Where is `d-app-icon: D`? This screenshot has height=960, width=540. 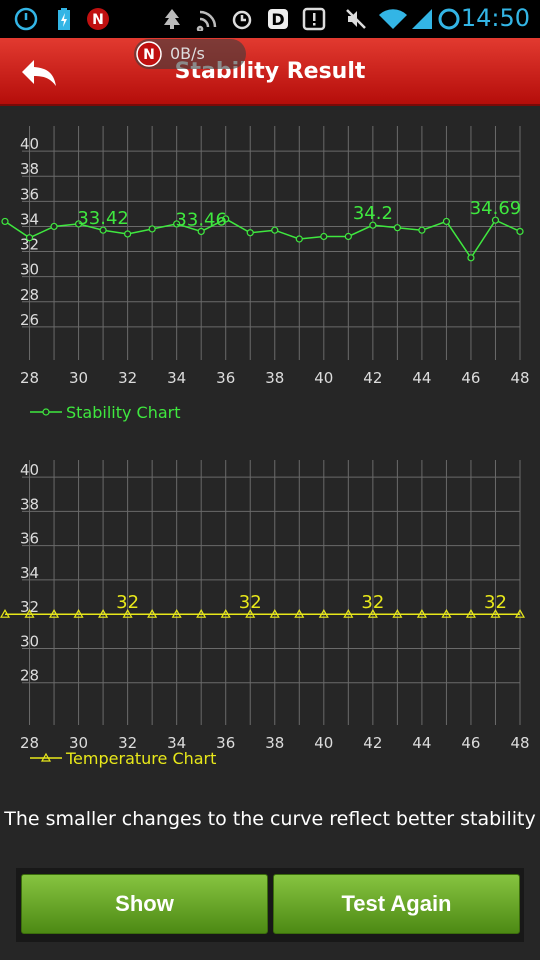
d-app-icon: D is located at coordinates (278, 19).